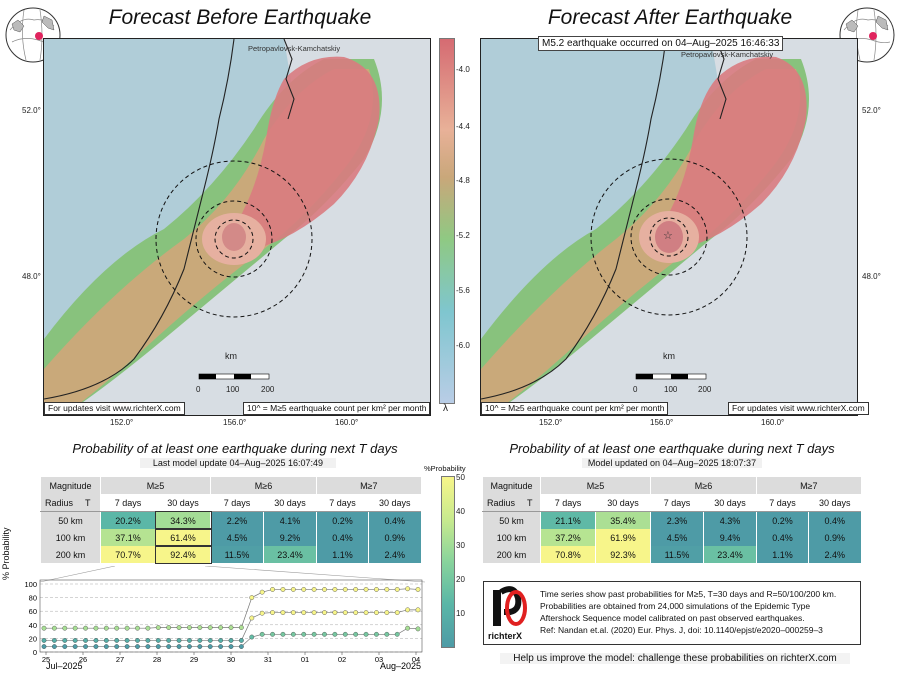  What do you see at coordinates (463, 69) in the screenshot?
I see `cbar-tick-1: -4.0` at bounding box center [463, 69].